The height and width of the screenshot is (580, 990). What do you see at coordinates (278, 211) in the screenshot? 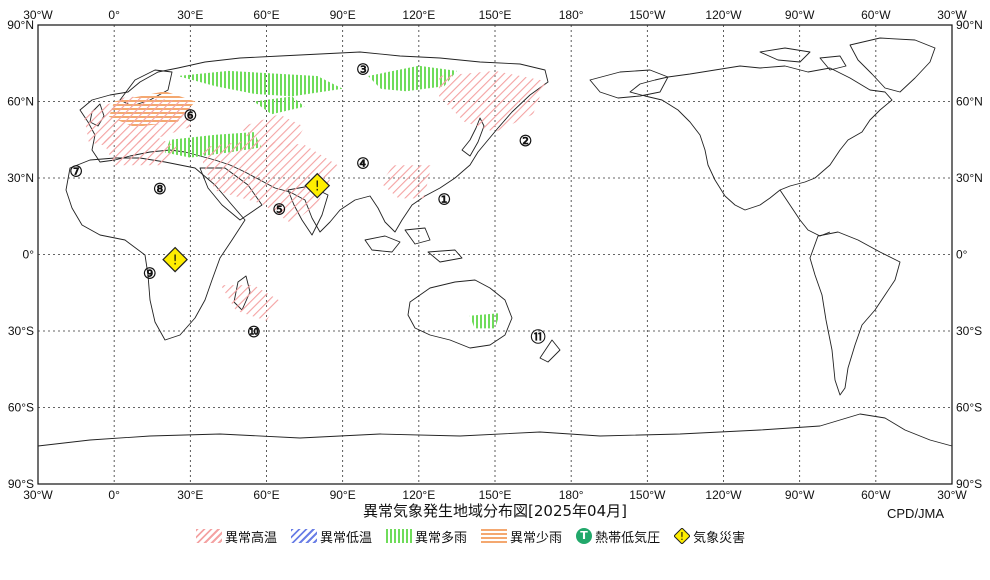
I see `region-number-marker: ⑤` at bounding box center [278, 211].